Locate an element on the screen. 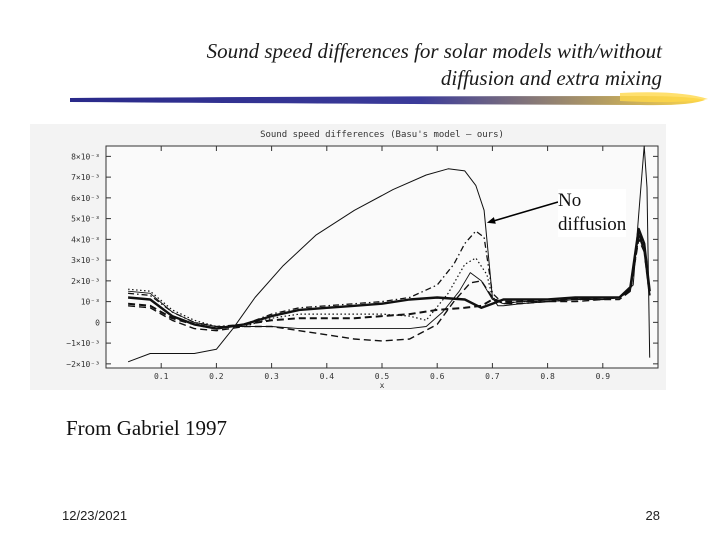  x-tick-label: 0.5 is located at coordinates (382, 376).